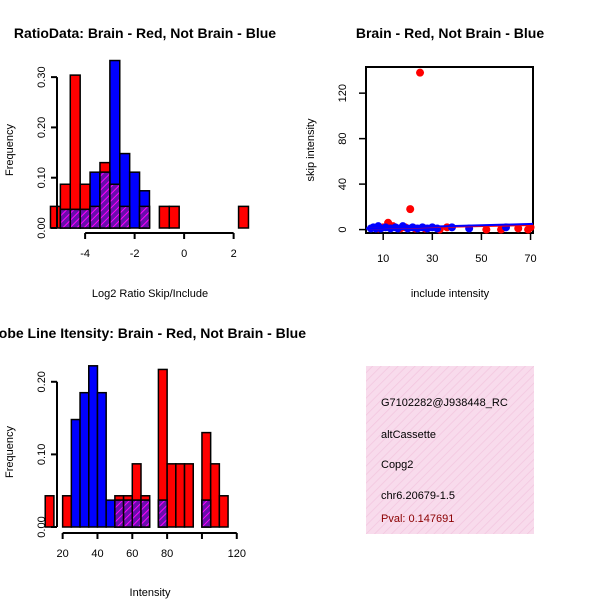 This screenshot has width=600, height=600. Describe the element at coordinates (450, 294) in the screenshot. I see `scatter-xlabel: include intensity` at that location.